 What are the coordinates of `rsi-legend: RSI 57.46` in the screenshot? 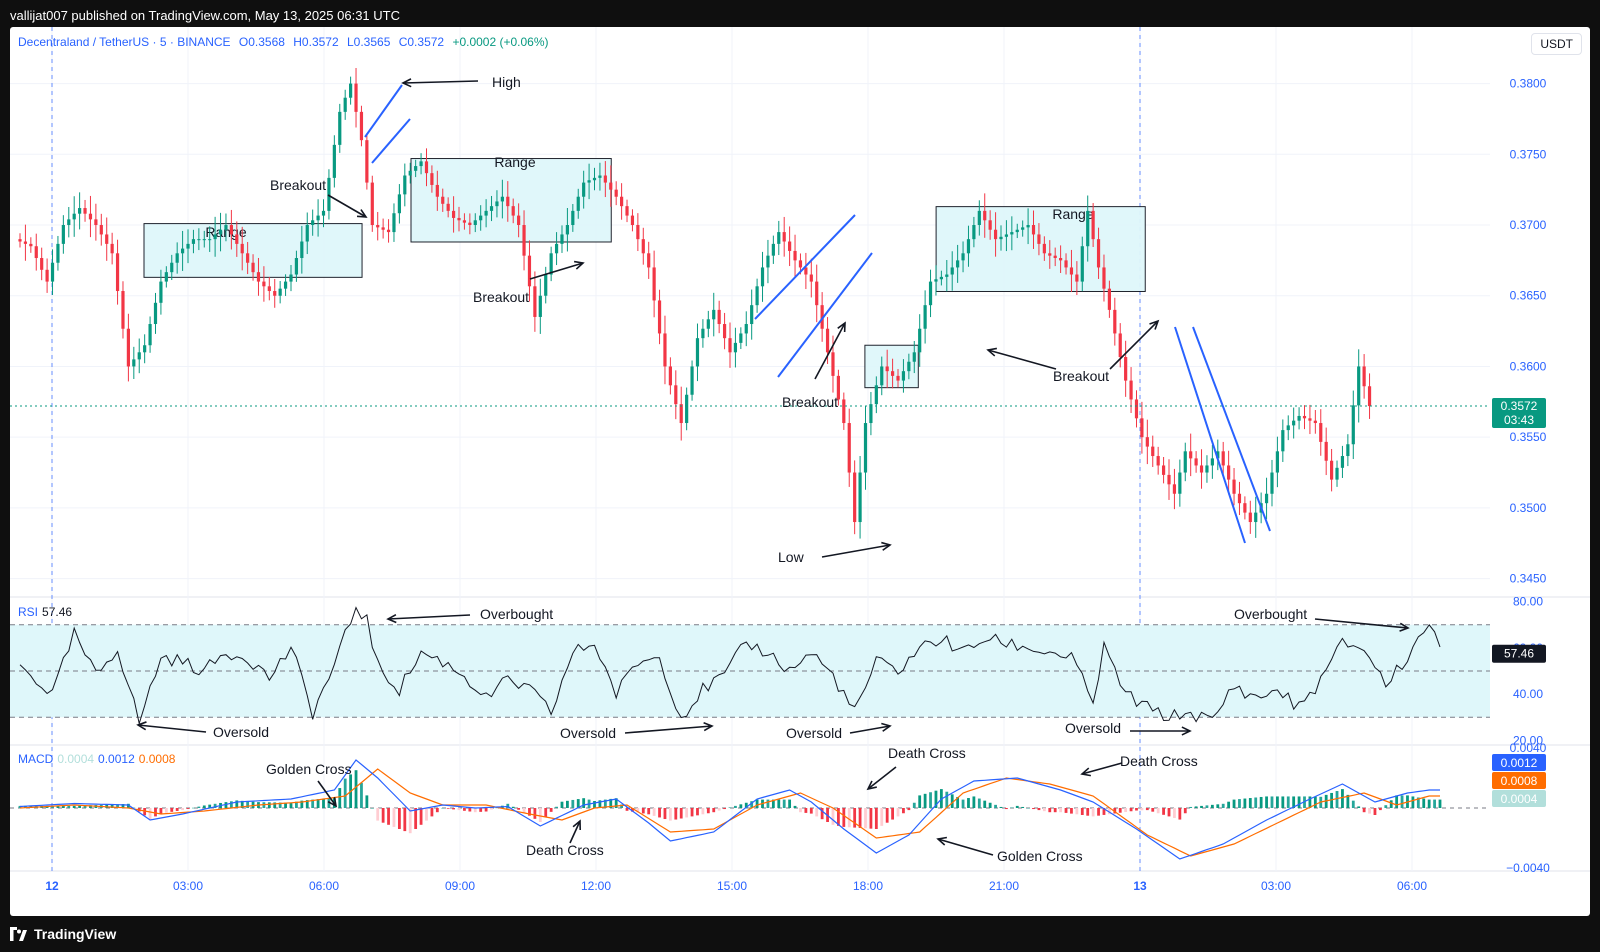 It's located at (45, 612).